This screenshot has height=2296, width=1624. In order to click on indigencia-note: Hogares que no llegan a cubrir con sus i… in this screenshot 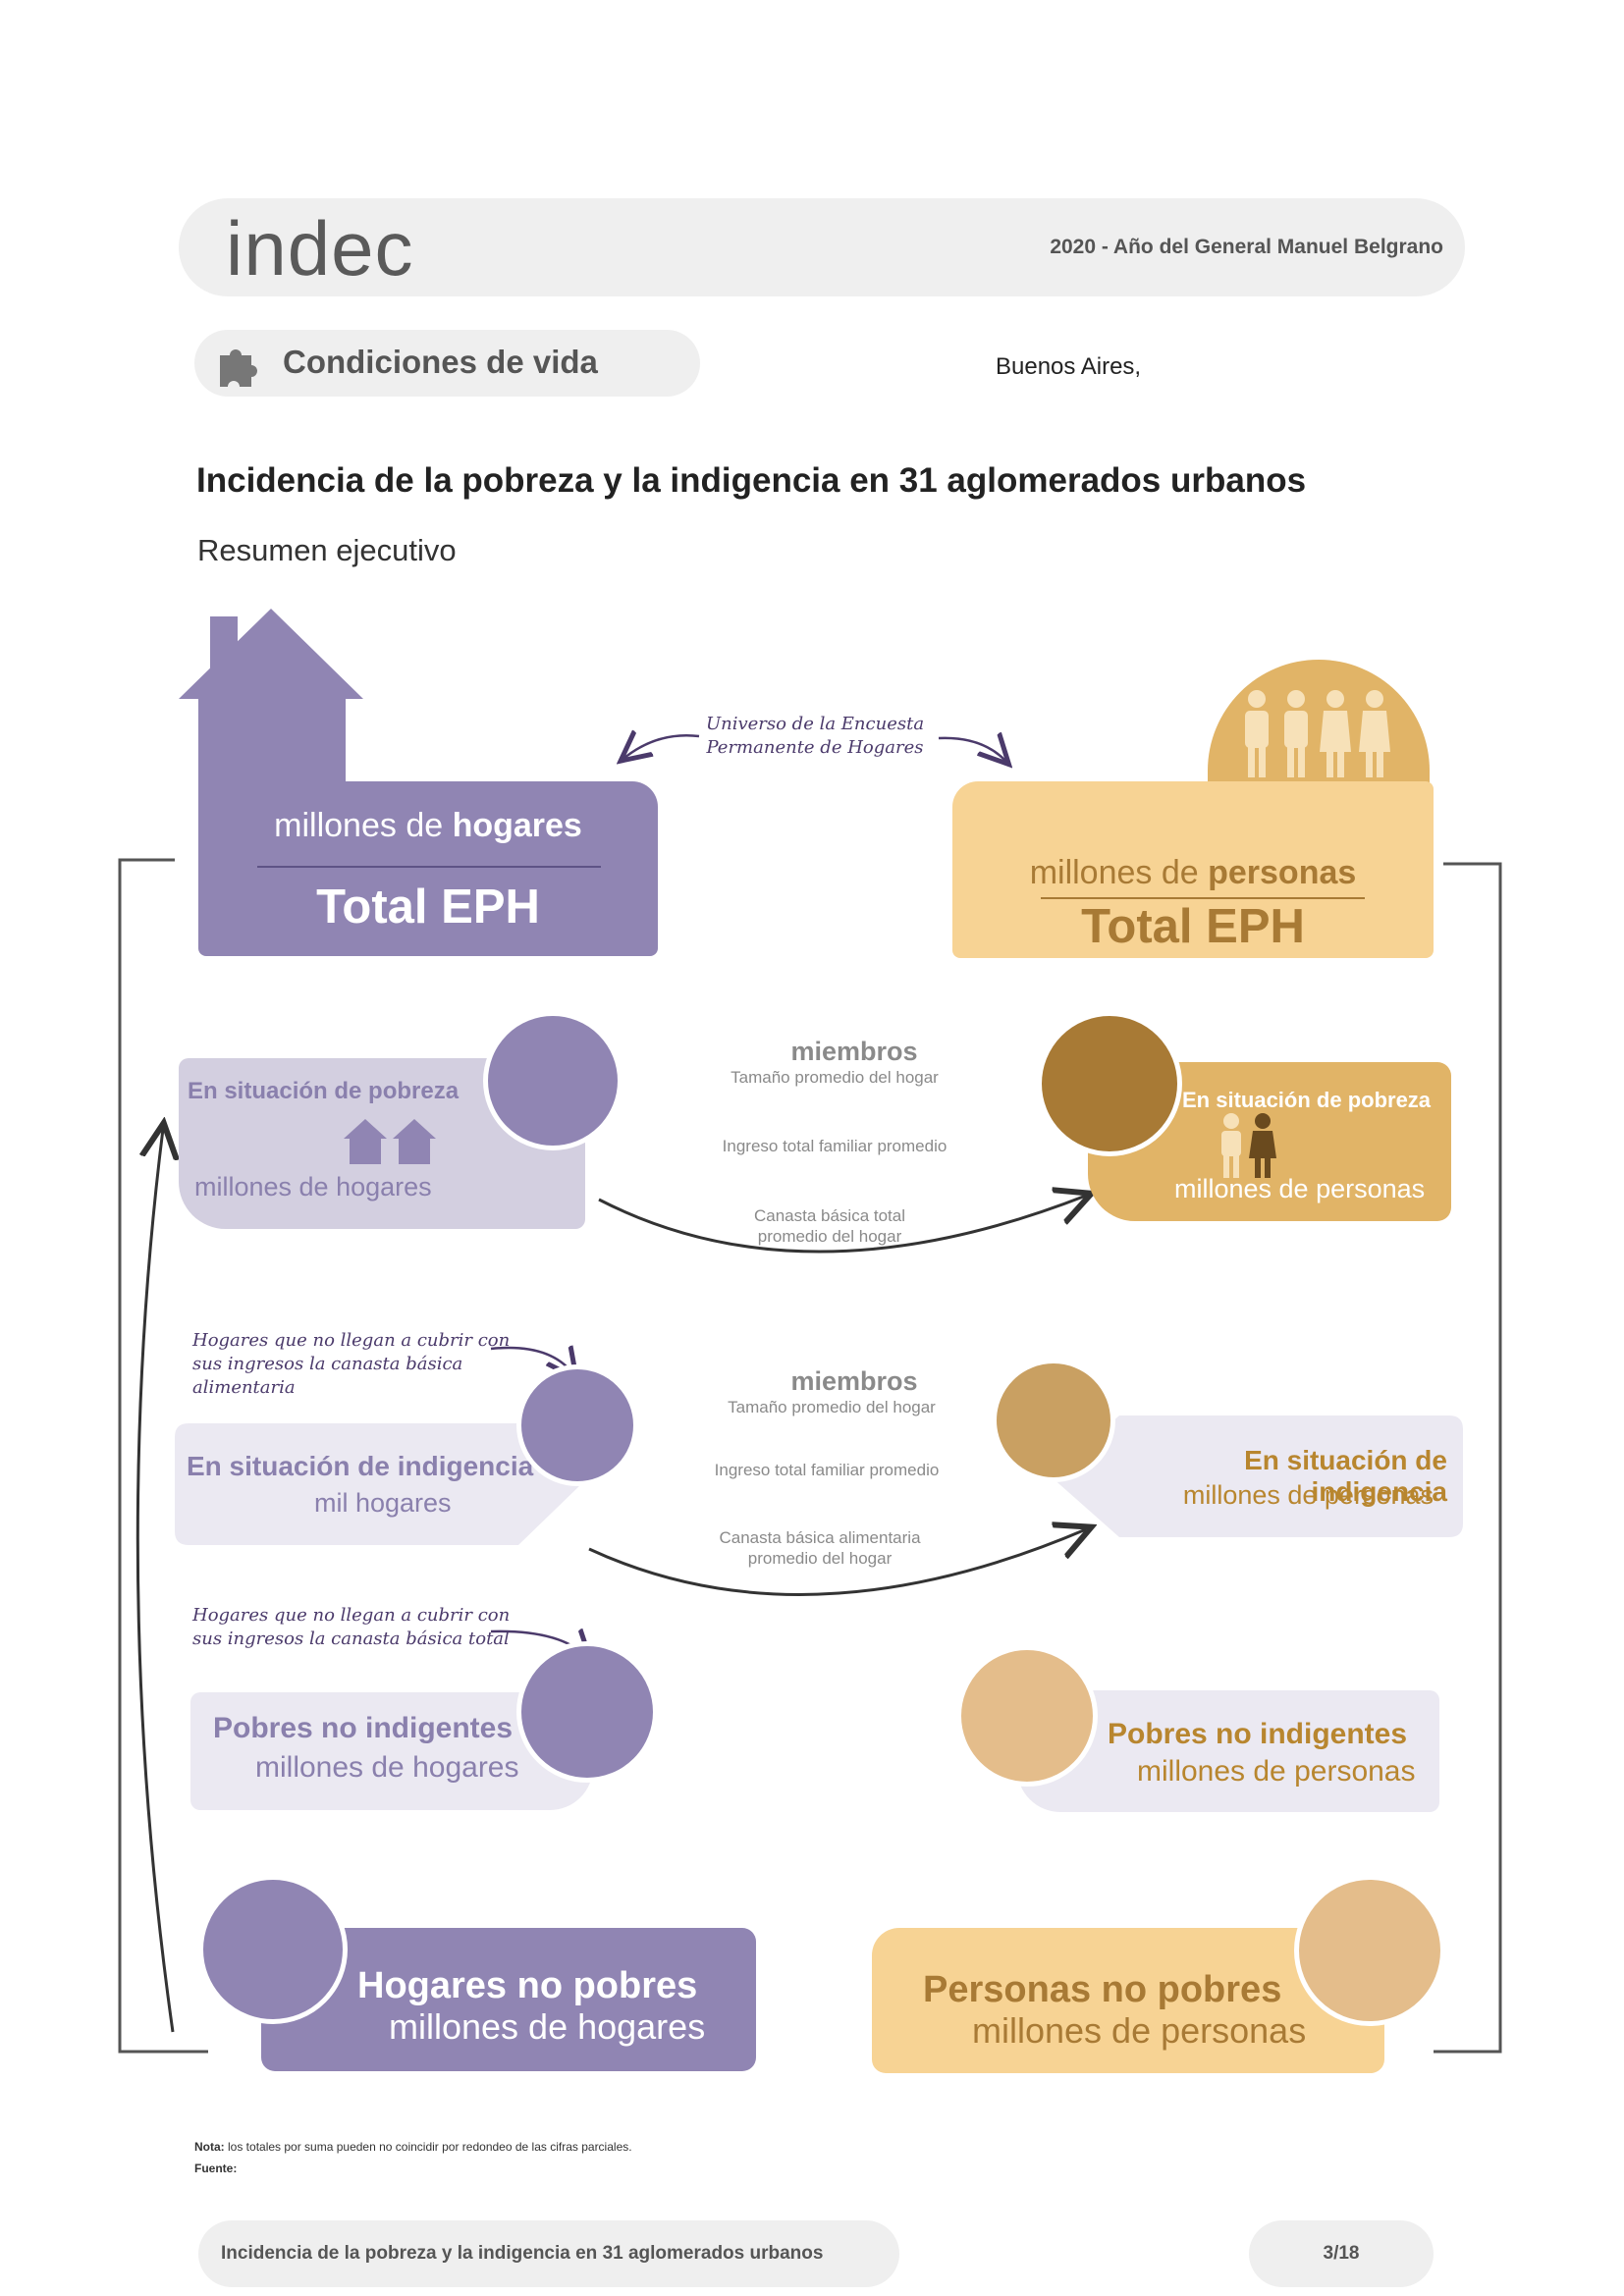, I will do `click(351, 1364)`.